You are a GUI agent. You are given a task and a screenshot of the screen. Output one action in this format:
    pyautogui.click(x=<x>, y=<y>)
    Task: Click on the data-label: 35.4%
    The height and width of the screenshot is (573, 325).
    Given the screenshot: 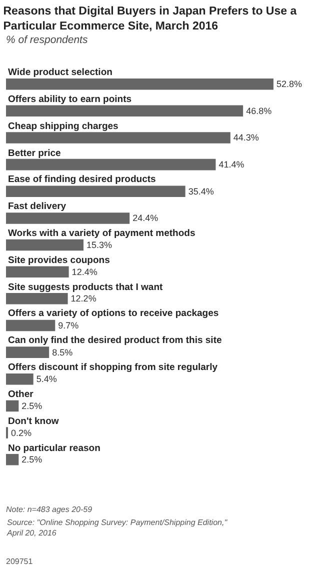 What is the action you would take?
    pyautogui.click(x=201, y=191)
    